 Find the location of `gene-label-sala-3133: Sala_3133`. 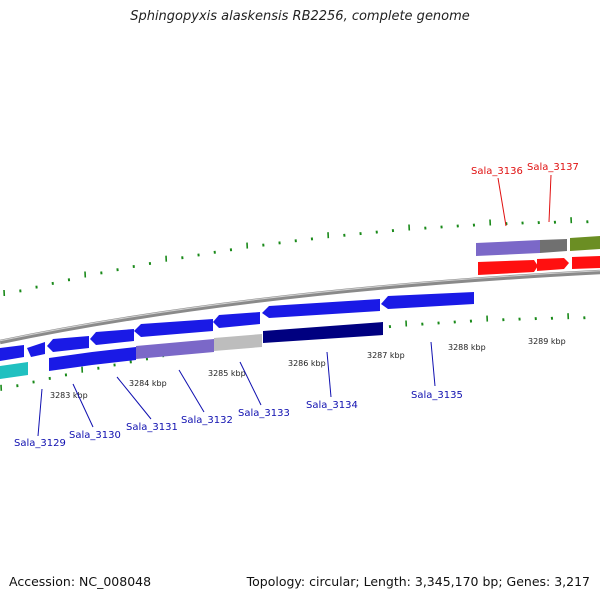

gene-label-sala-3133: Sala_3133 is located at coordinates (264, 413).